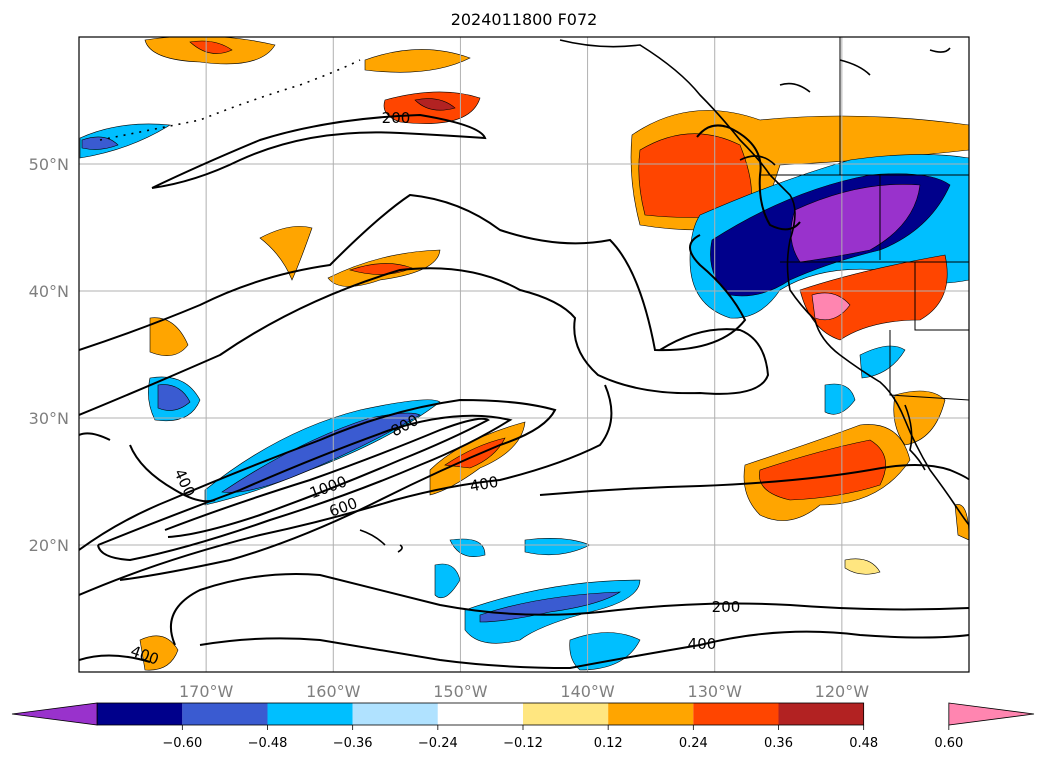 The width and height of the screenshot is (1047, 765). Describe the element at coordinates (991, 714) in the screenshot. I see `colorbar-extend-max` at that location.